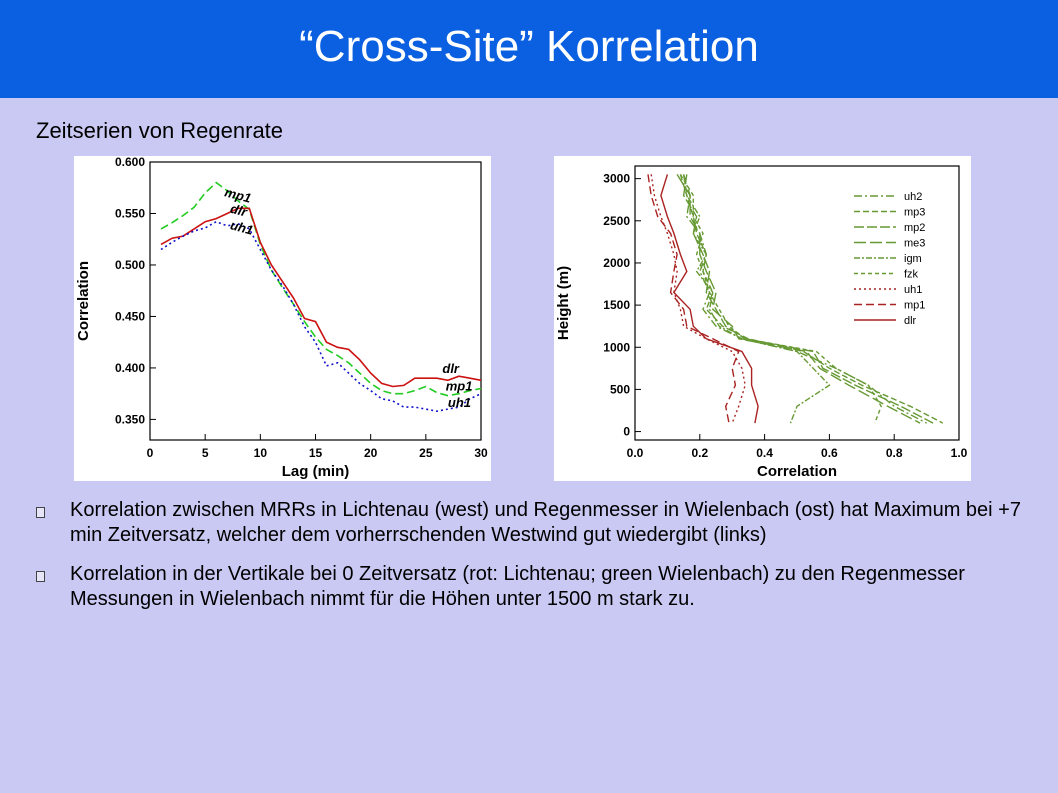 This screenshot has width=1058, height=793. What do you see at coordinates (914, 244) in the screenshot?
I see `legend-label: me3` at bounding box center [914, 244].